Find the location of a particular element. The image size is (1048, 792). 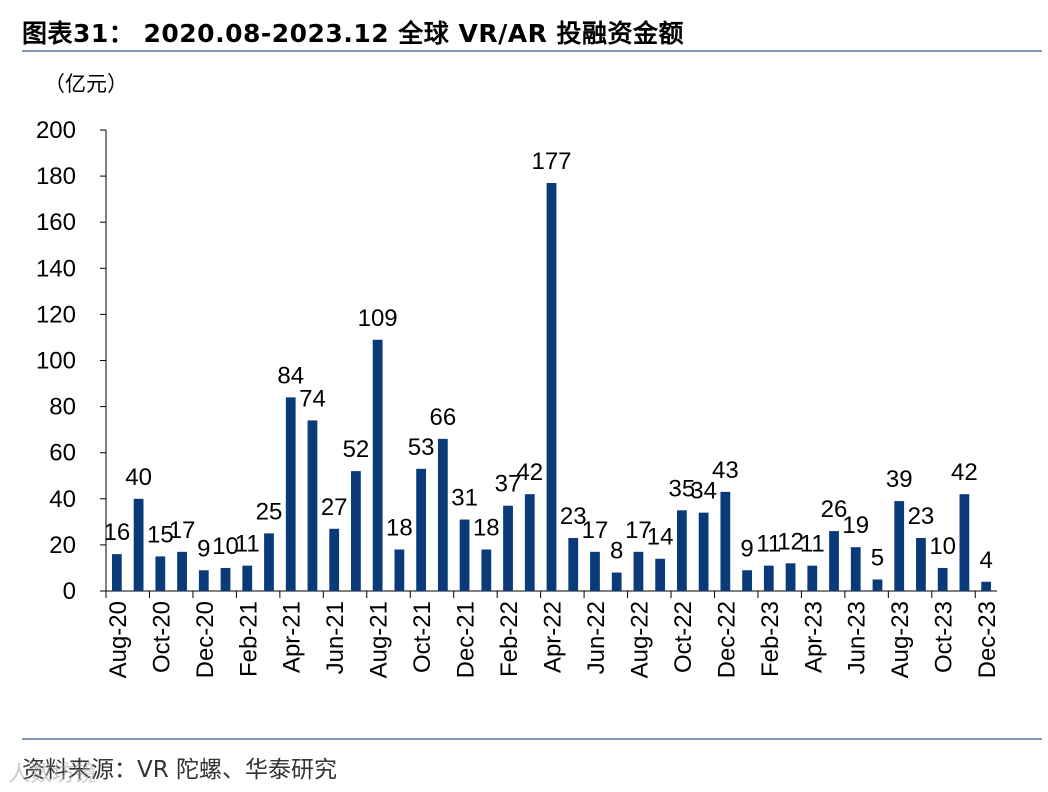

x-tick-label: Feb-21 is located at coordinates (248, 639).